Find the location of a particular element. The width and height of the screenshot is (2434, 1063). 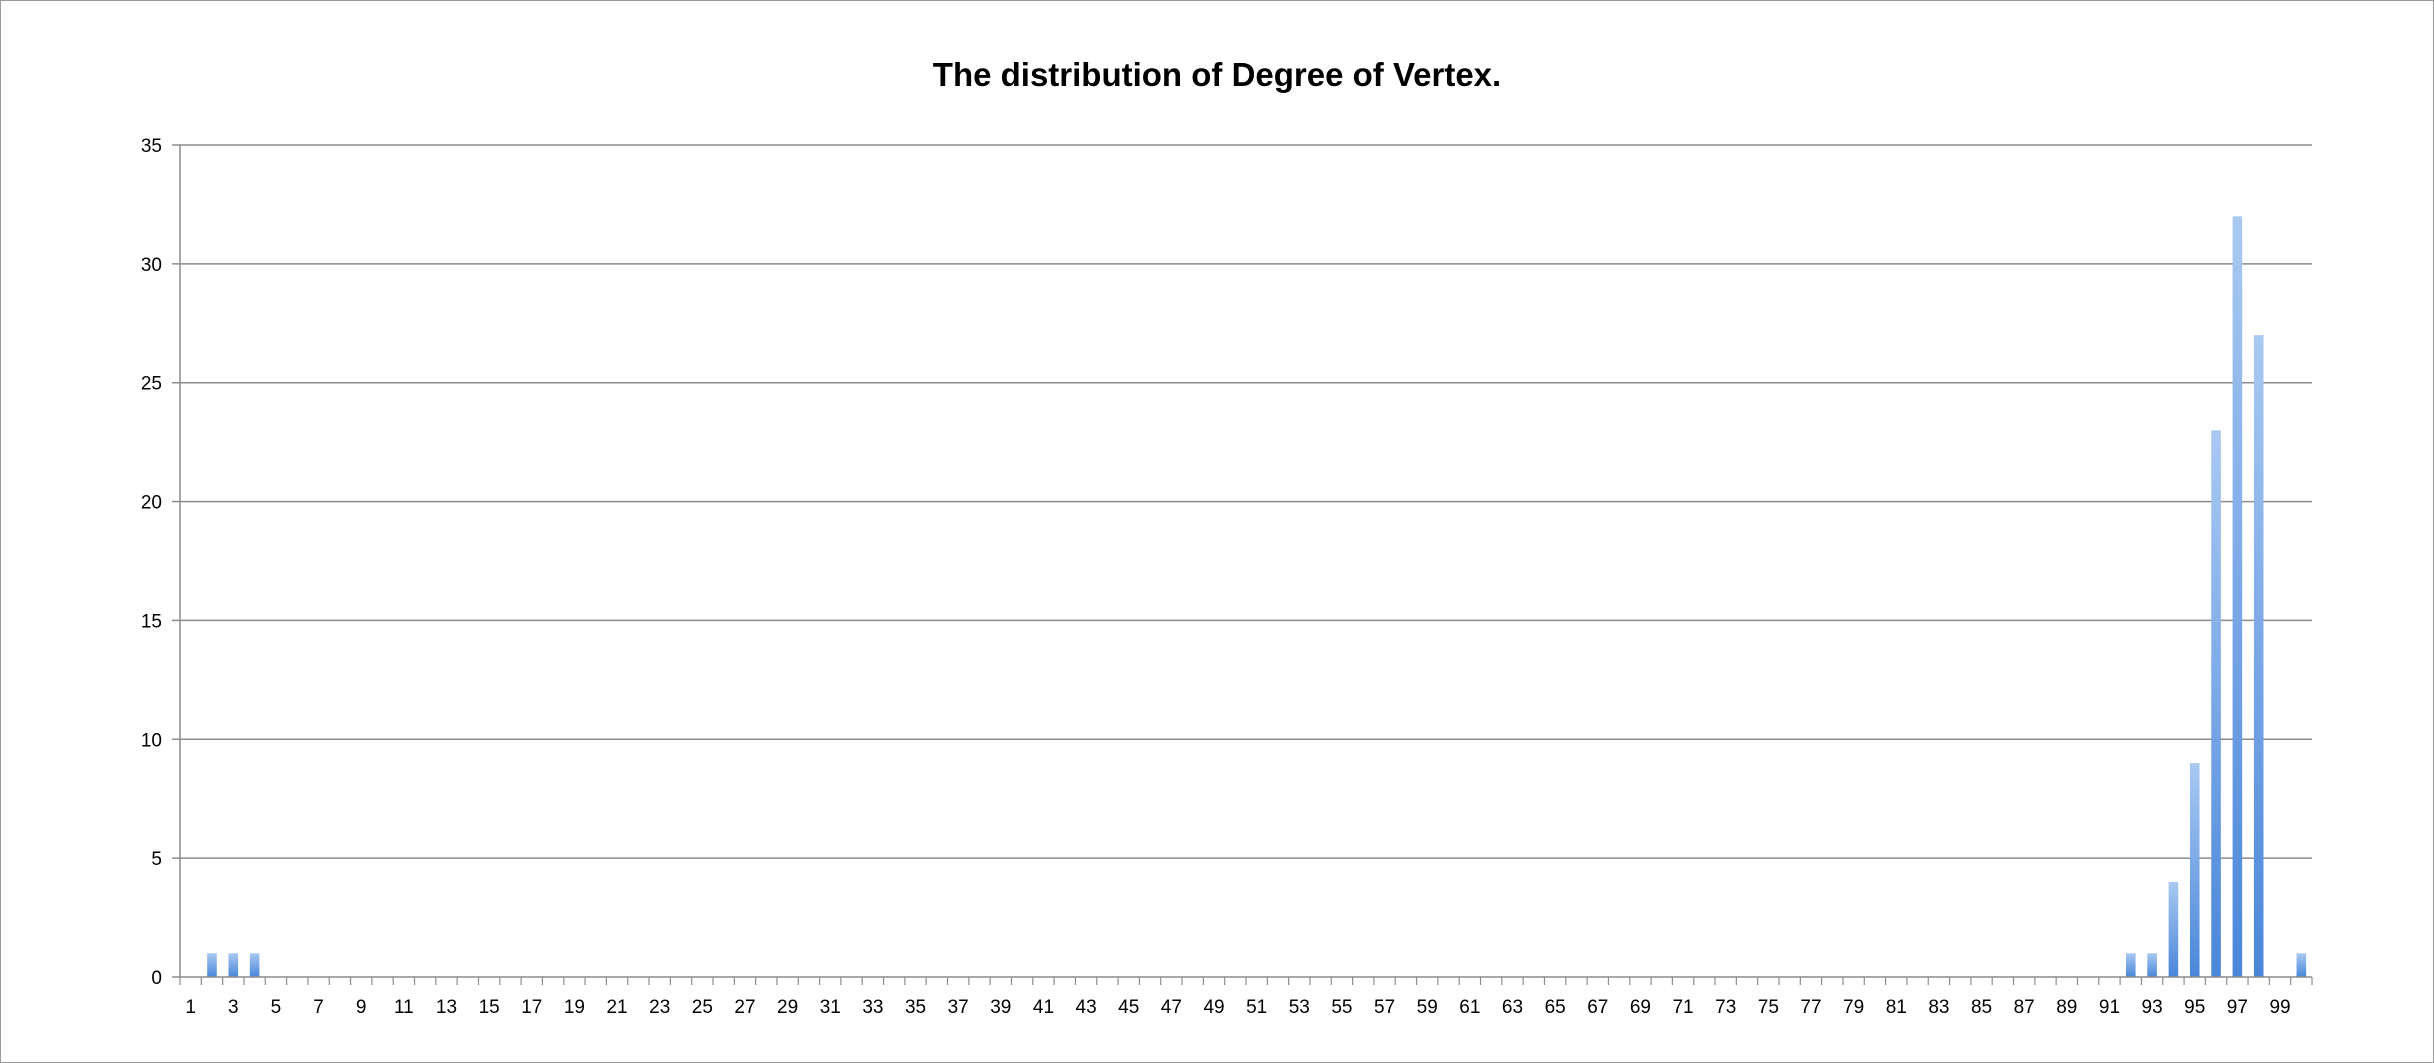

y-tick-label: 5 is located at coordinates (156, 859).